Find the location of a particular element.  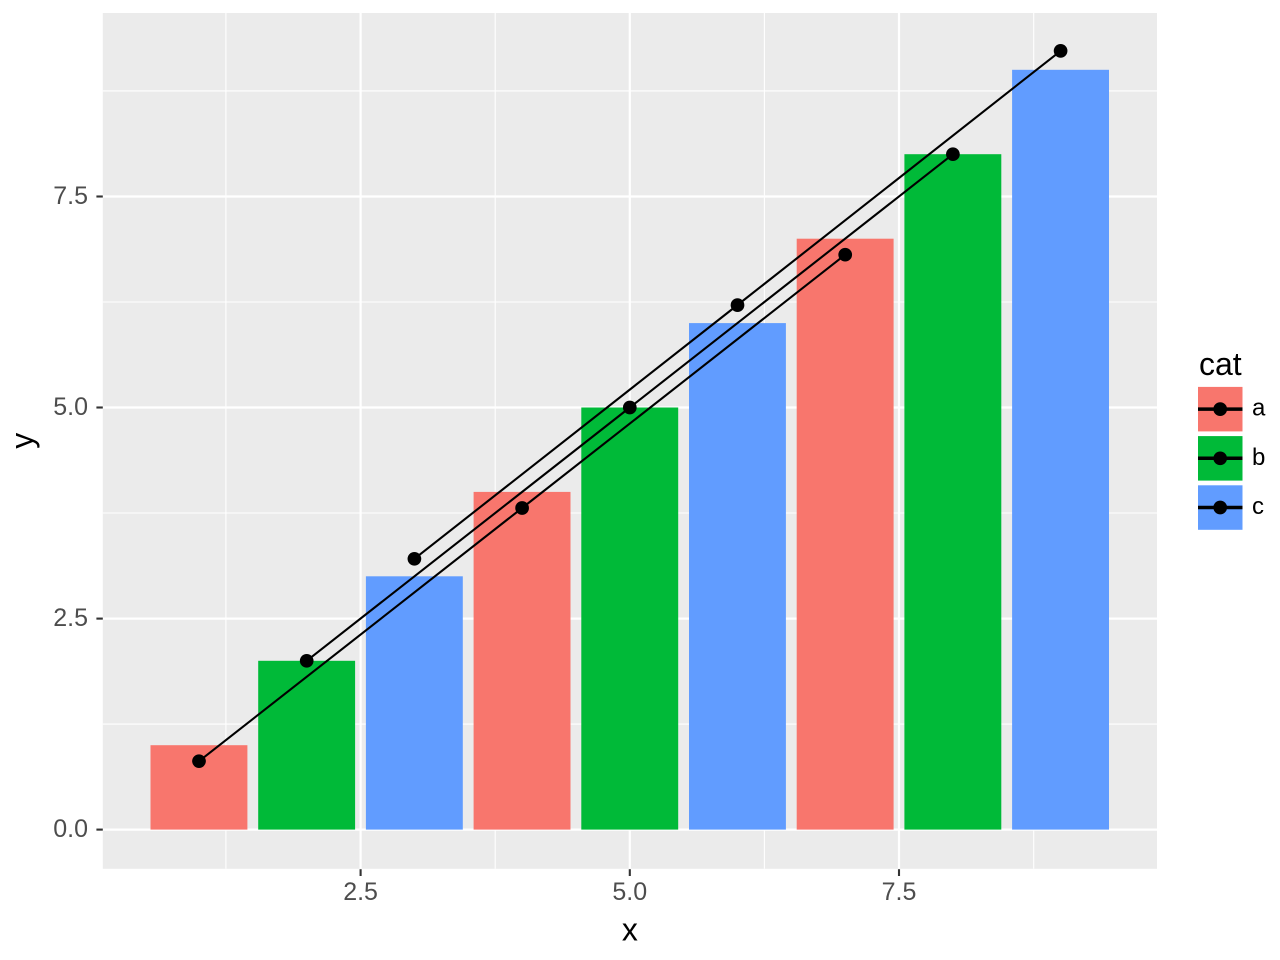

svg-text: 0.0 is located at coordinates (70, 829).